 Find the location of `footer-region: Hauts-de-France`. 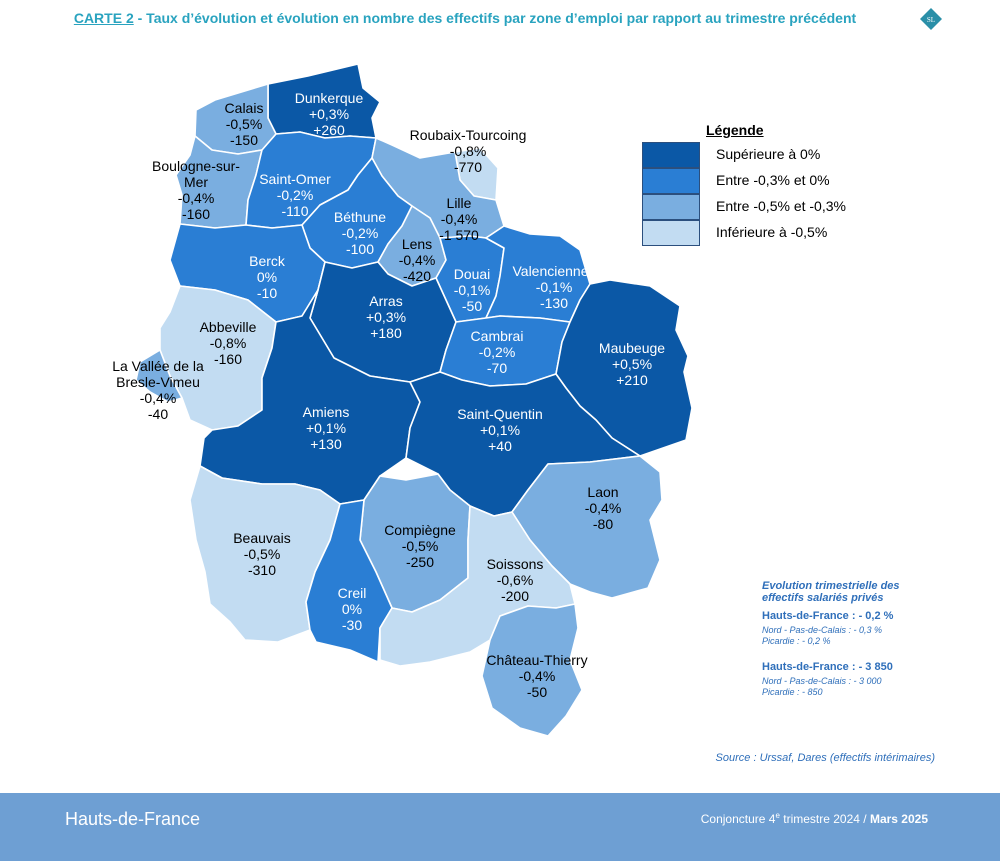

footer-region: Hauts-de-France is located at coordinates (133, 819).